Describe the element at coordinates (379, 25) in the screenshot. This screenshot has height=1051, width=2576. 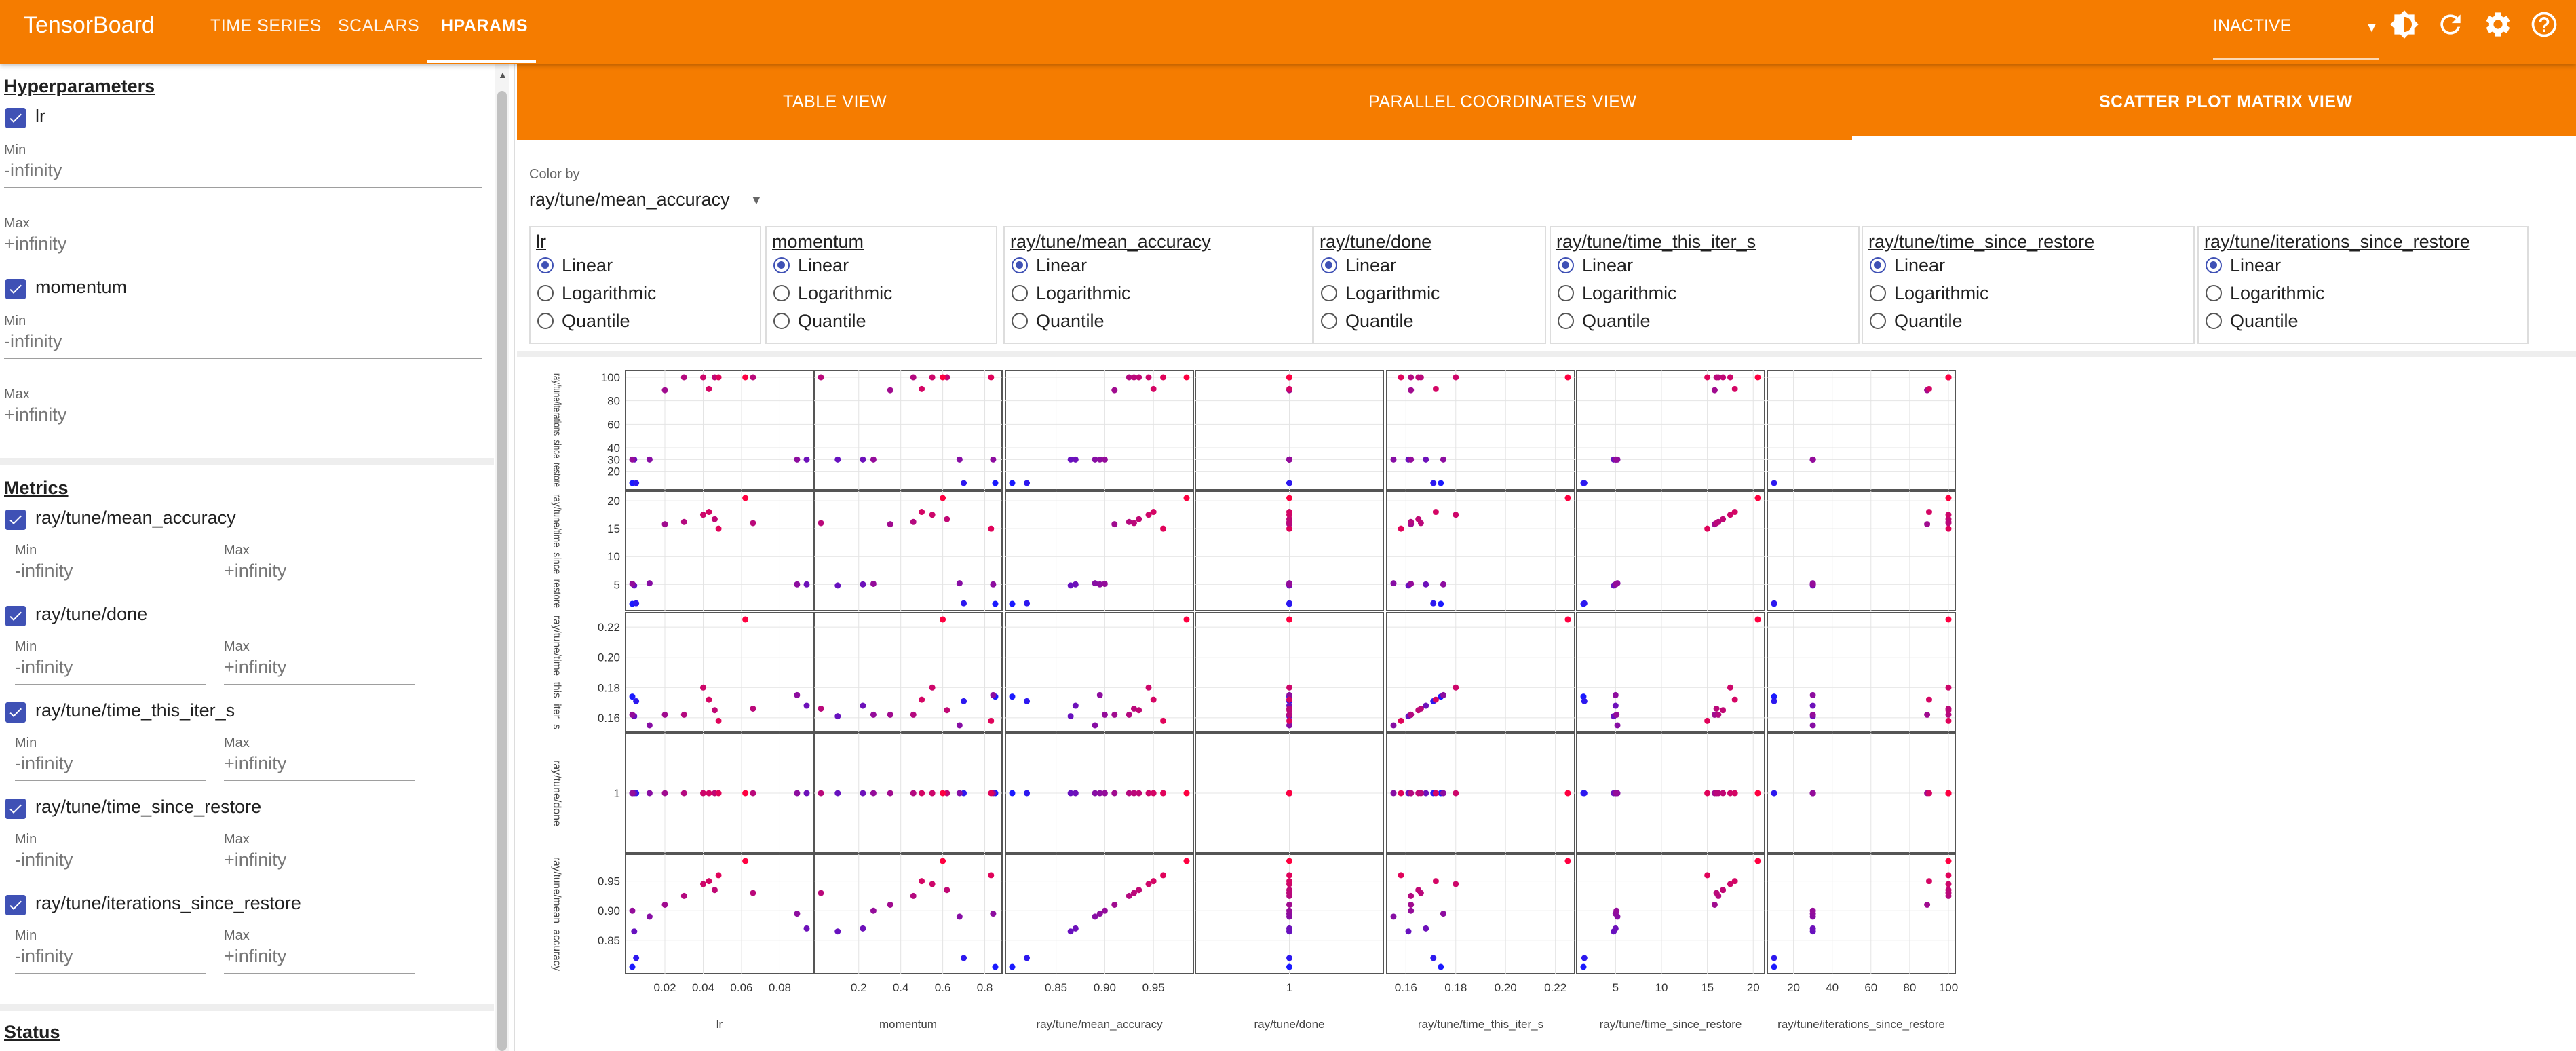
I see `nav-tab-scalars: SCALARS` at that location.